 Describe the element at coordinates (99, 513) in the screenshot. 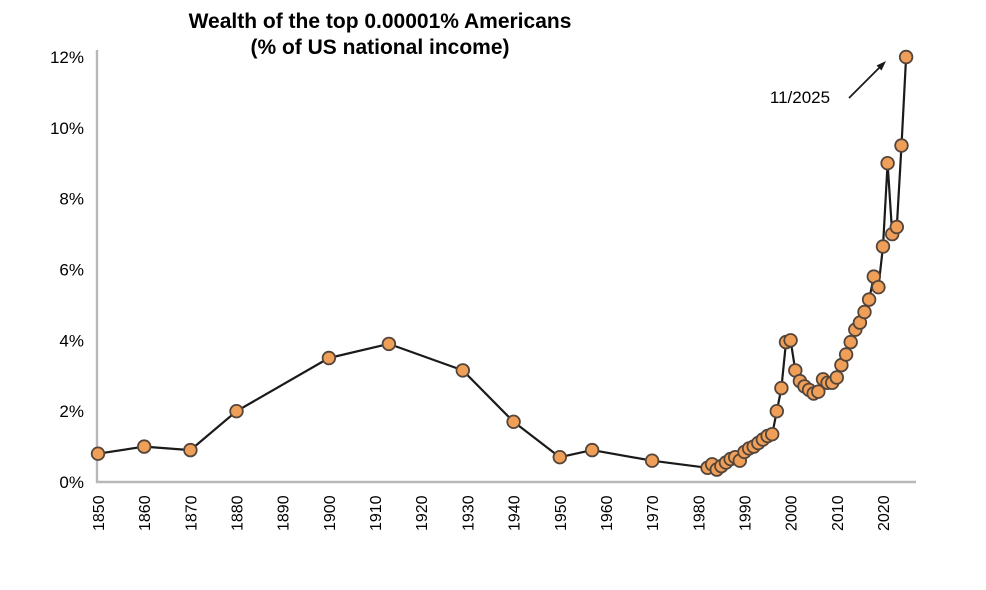

I see `x-tick-label: 1850` at that location.